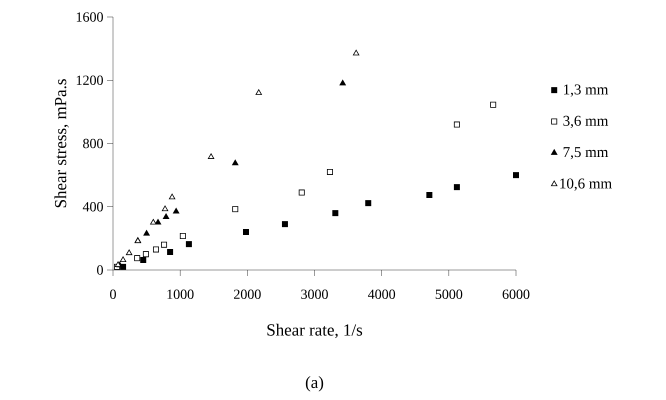 The height and width of the screenshot is (400, 666). I want to click on y-tick-label: 1200, so click(89, 80).